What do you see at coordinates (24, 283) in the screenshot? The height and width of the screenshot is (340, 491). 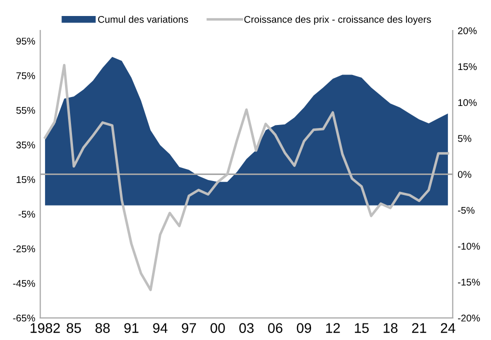 I see `y-tick-label: -45%` at bounding box center [24, 283].